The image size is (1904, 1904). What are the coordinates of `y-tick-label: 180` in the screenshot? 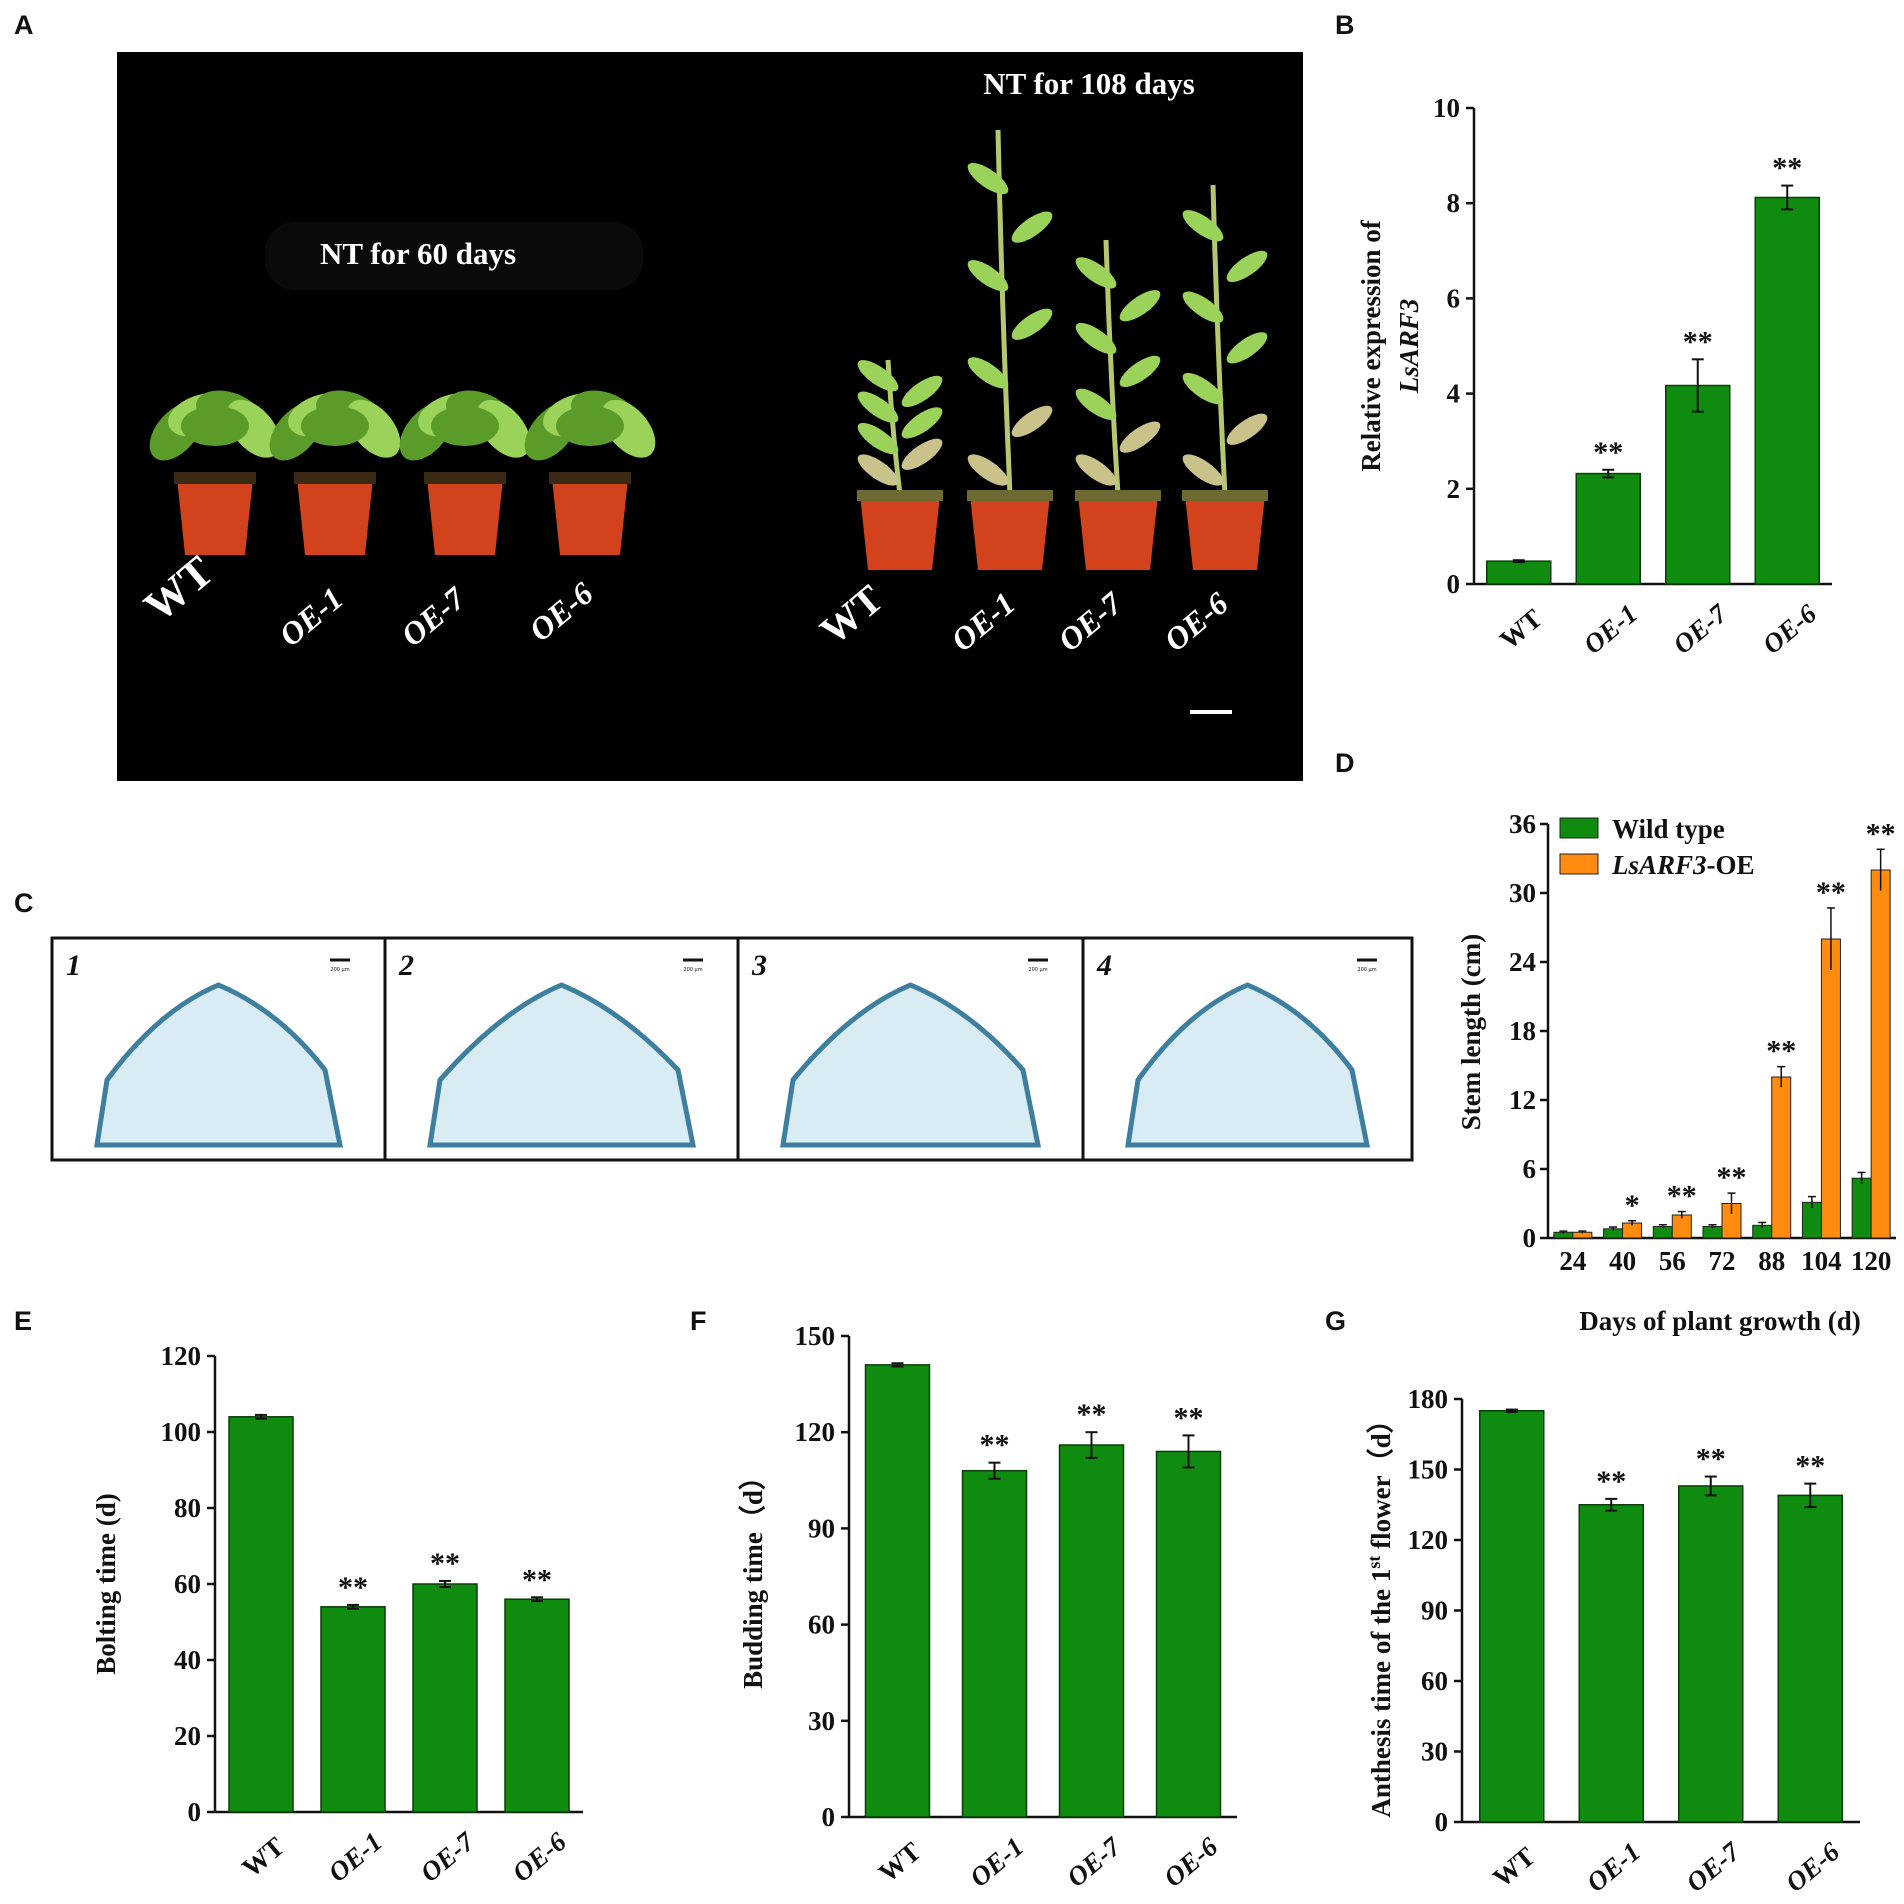 It's located at (1428, 1399).